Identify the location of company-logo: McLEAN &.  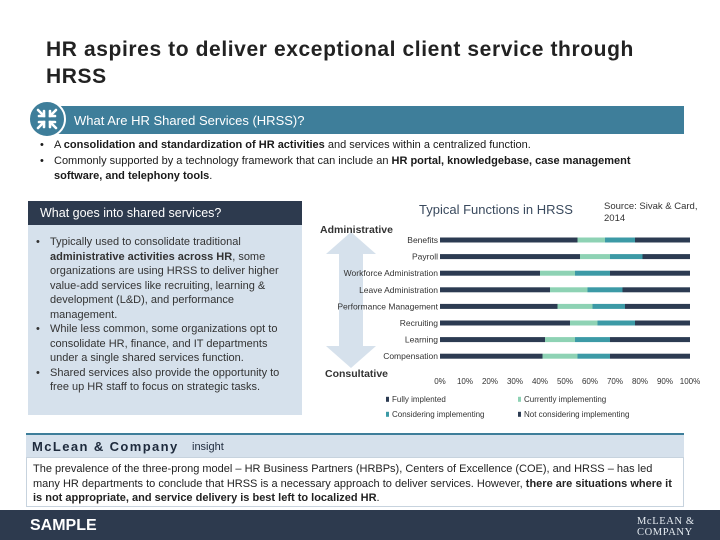
(666, 521).